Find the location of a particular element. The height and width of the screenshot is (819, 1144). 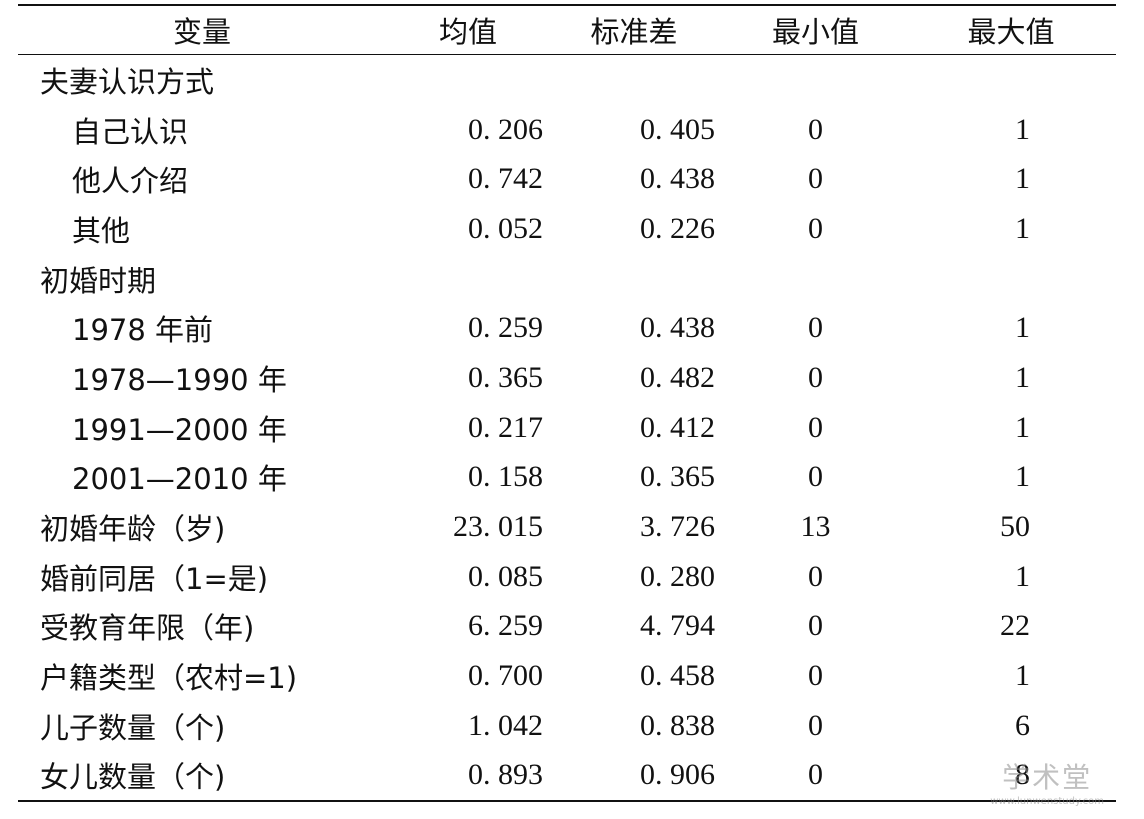

header-max: 最大值 is located at coordinates (1011, 32).